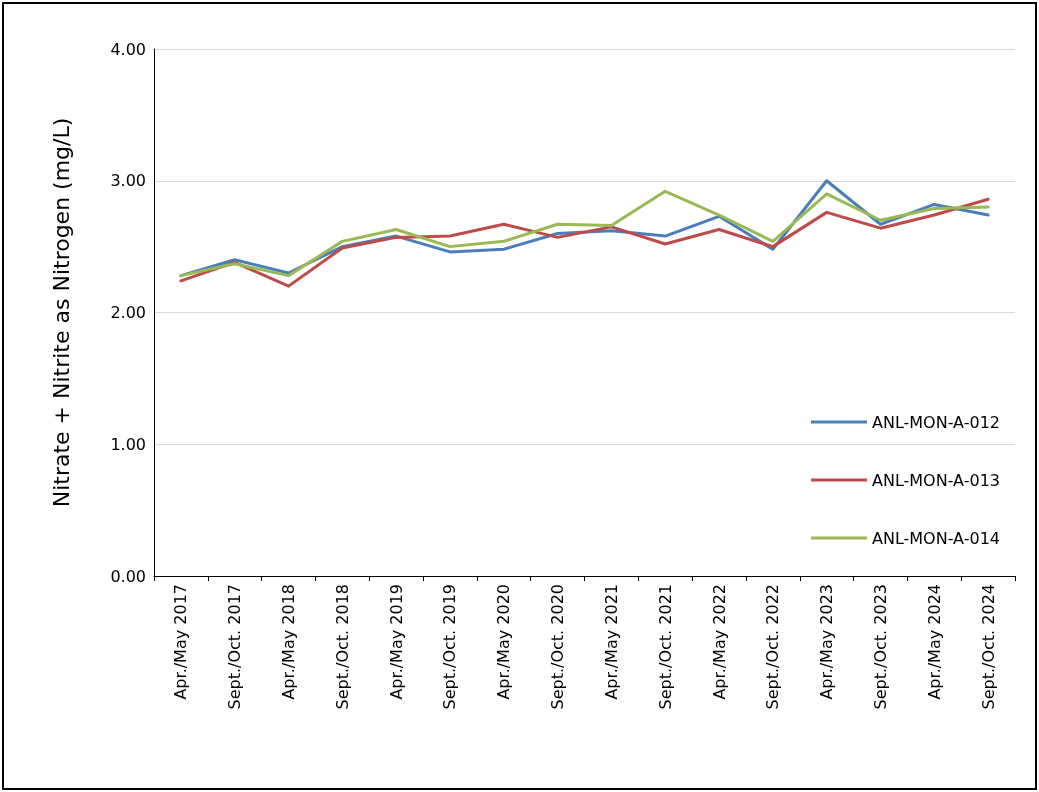 The image size is (1039, 792). I want to click on x-tick-label: Sept./Oct. 2020, so click(558, 647).